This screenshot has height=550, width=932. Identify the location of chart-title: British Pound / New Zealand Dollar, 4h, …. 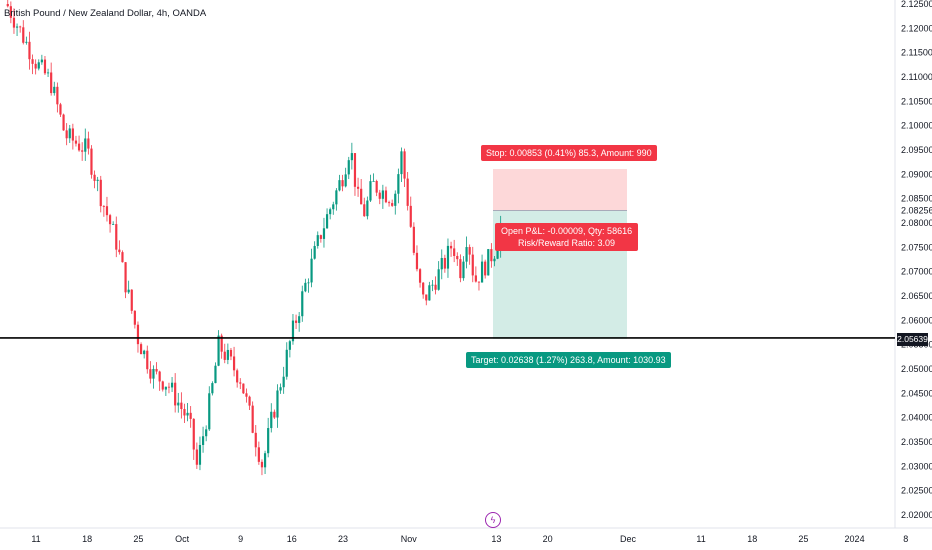
(105, 13).